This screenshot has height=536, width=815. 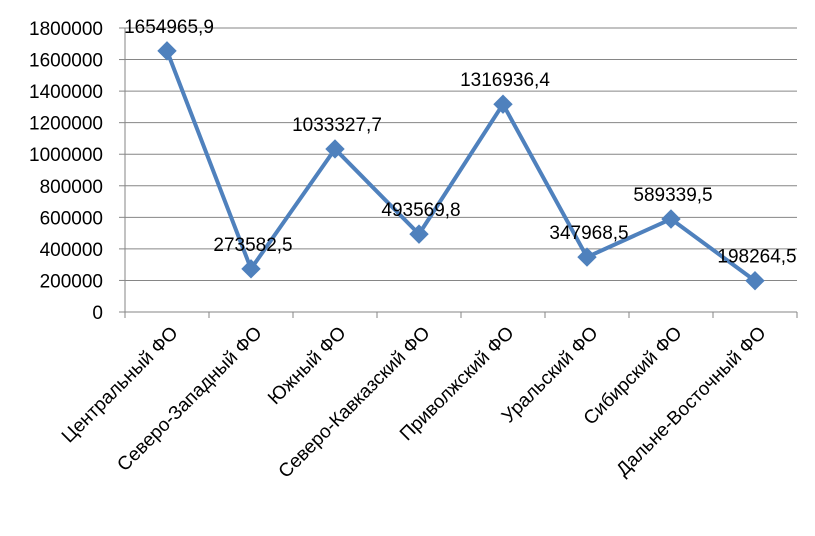 What do you see at coordinates (71, 250) in the screenshot?
I see `y-tick-label: 400000` at bounding box center [71, 250].